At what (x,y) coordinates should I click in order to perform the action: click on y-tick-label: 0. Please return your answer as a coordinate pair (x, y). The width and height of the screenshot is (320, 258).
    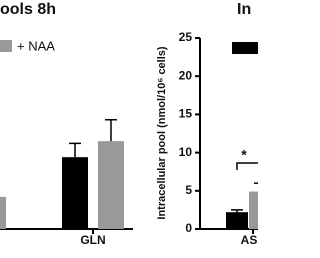
    Looking at the image, I should click on (188, 228).